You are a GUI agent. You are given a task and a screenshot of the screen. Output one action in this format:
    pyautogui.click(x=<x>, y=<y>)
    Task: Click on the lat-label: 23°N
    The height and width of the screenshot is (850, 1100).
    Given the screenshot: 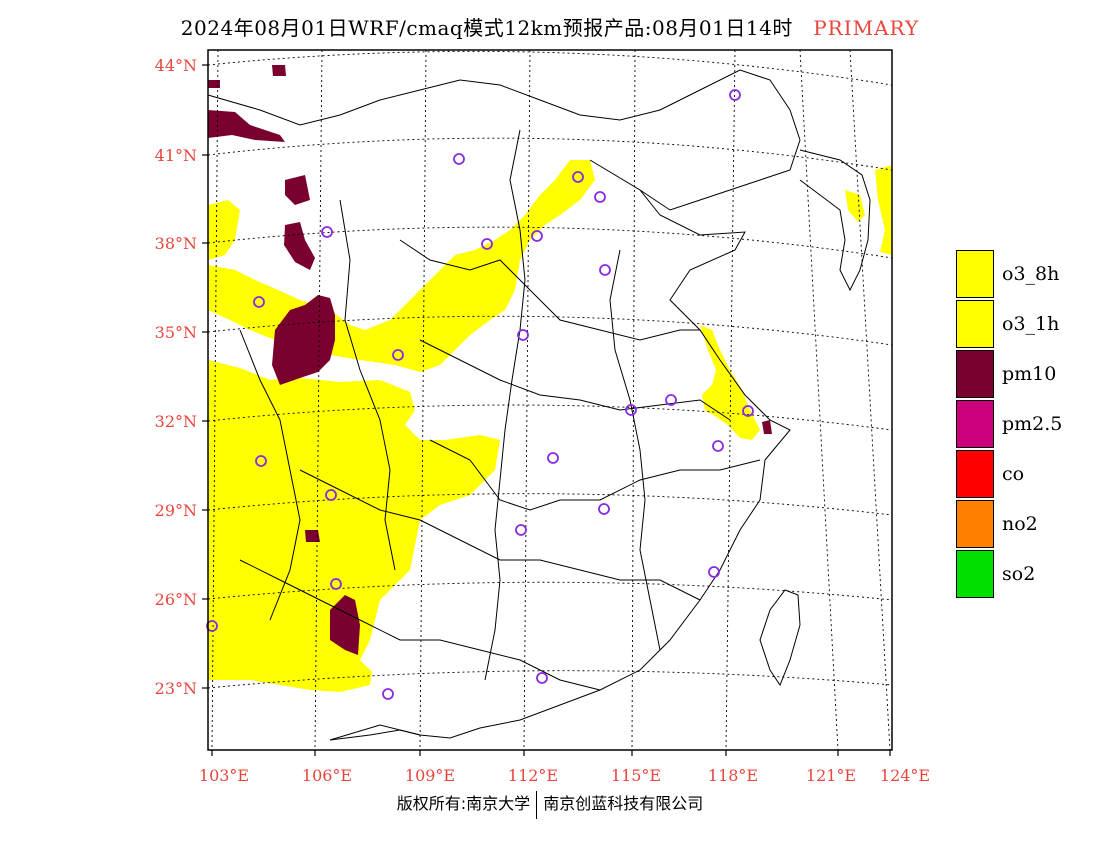 What is the action you would take?
    pyautogui.click(x=176, y=688)
    